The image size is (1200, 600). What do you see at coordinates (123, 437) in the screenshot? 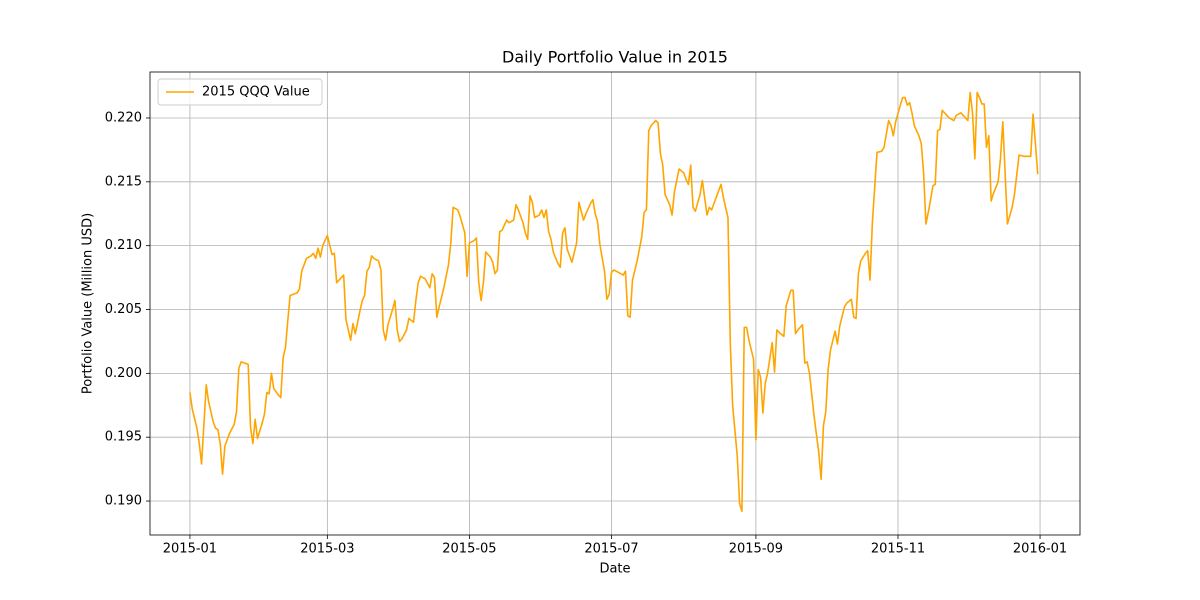
I see `y-tick-label: 0.195` at bounding box center [123, 437].